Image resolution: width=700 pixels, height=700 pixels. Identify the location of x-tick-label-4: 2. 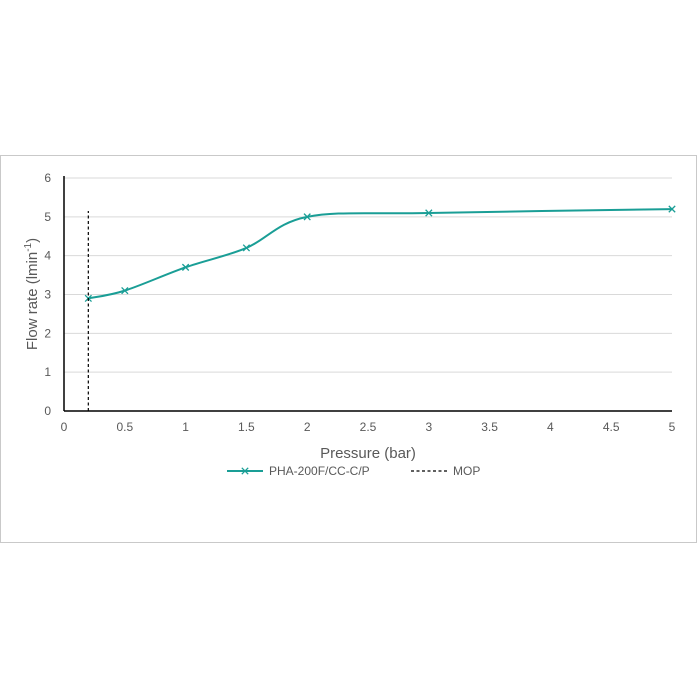
(307, 427).